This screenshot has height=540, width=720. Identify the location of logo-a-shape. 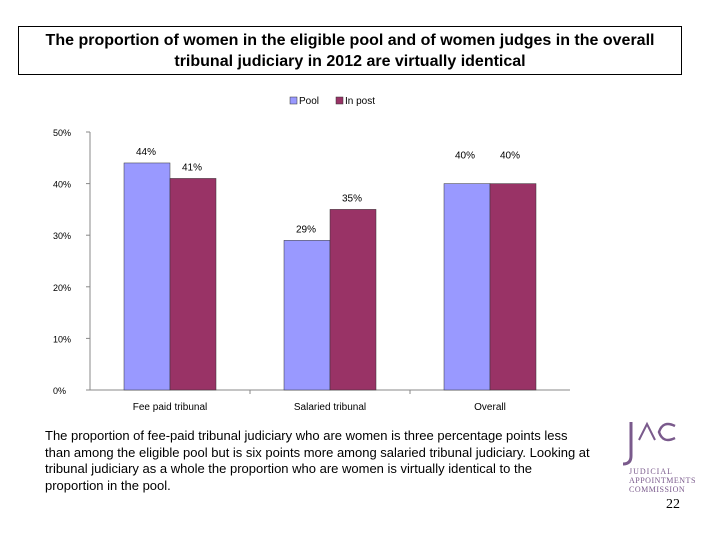
(647, 431).